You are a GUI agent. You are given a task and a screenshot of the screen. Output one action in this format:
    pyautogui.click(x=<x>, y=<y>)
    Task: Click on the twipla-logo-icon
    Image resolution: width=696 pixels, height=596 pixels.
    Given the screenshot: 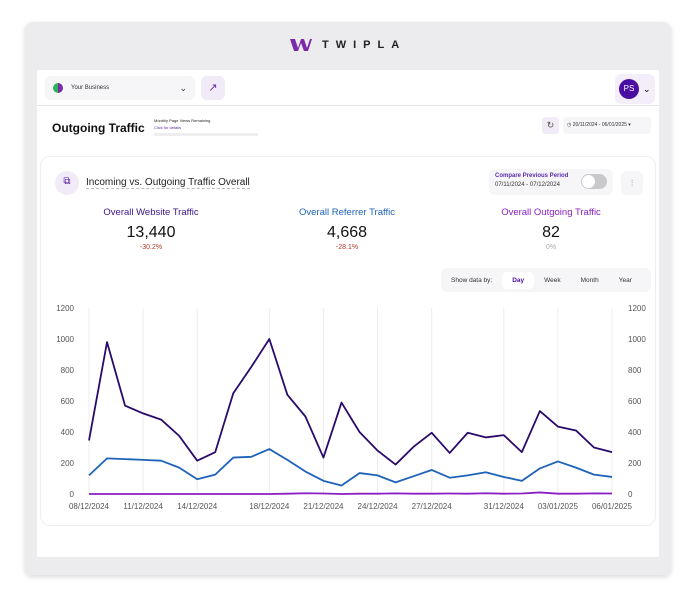 What is the action you would take?
    pyautogui.click(x=301, y=45)
    